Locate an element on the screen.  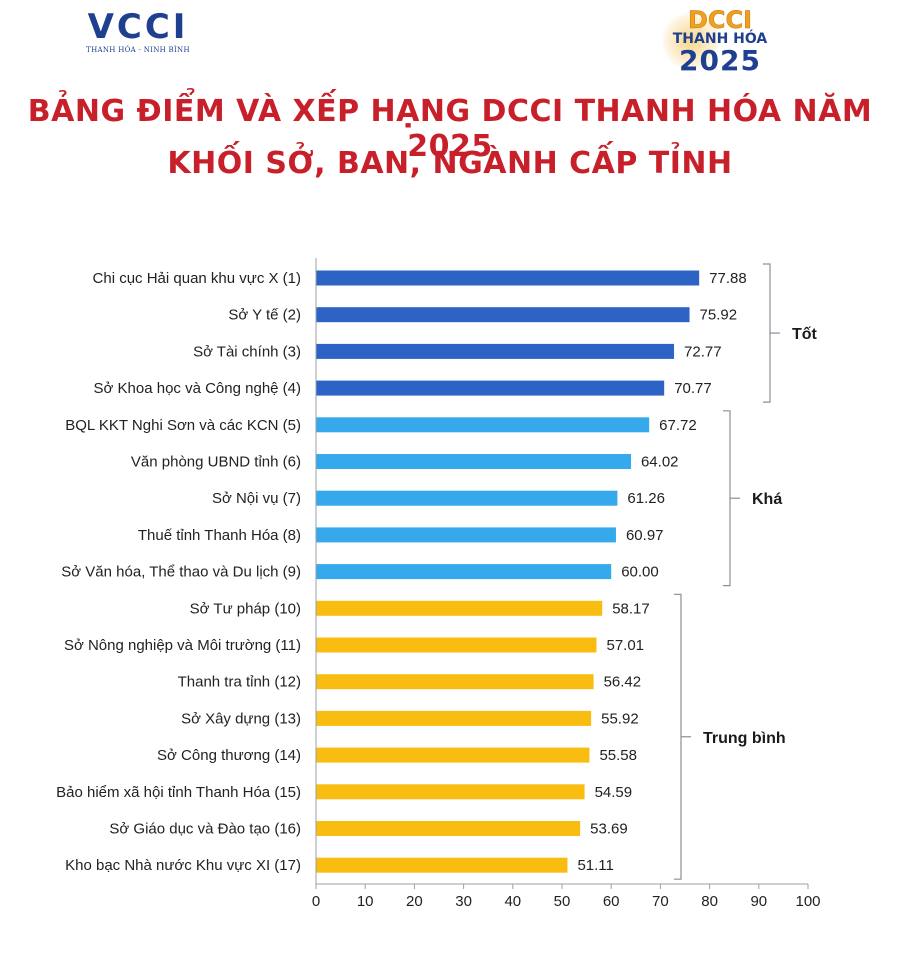
category-label: Sở Nông nghiệp và Môi trường (11) is located at coordinates (182, 645).